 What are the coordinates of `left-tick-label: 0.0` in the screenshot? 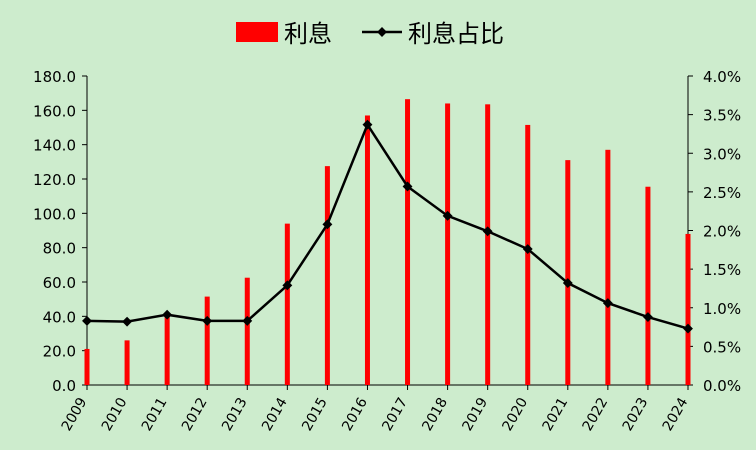 It's located at (64, 386).